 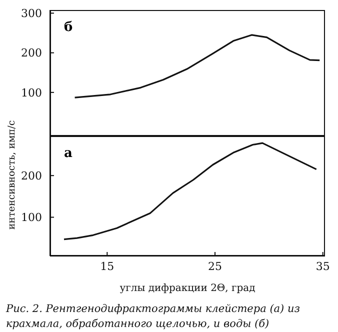 I want to click on x-tick-label: 25, so click(x=215, y=266).